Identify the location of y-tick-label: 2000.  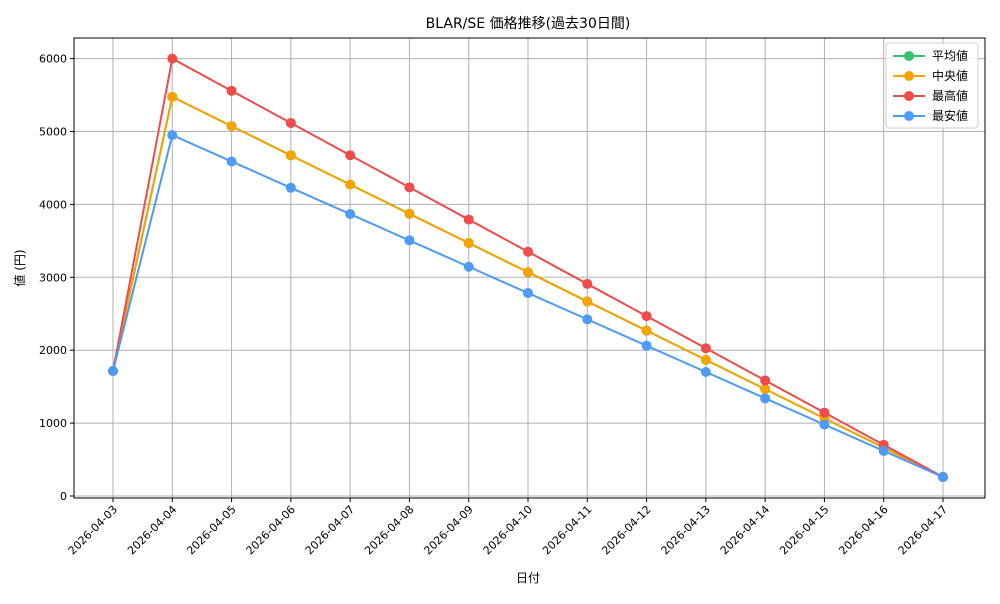
(53, 350).